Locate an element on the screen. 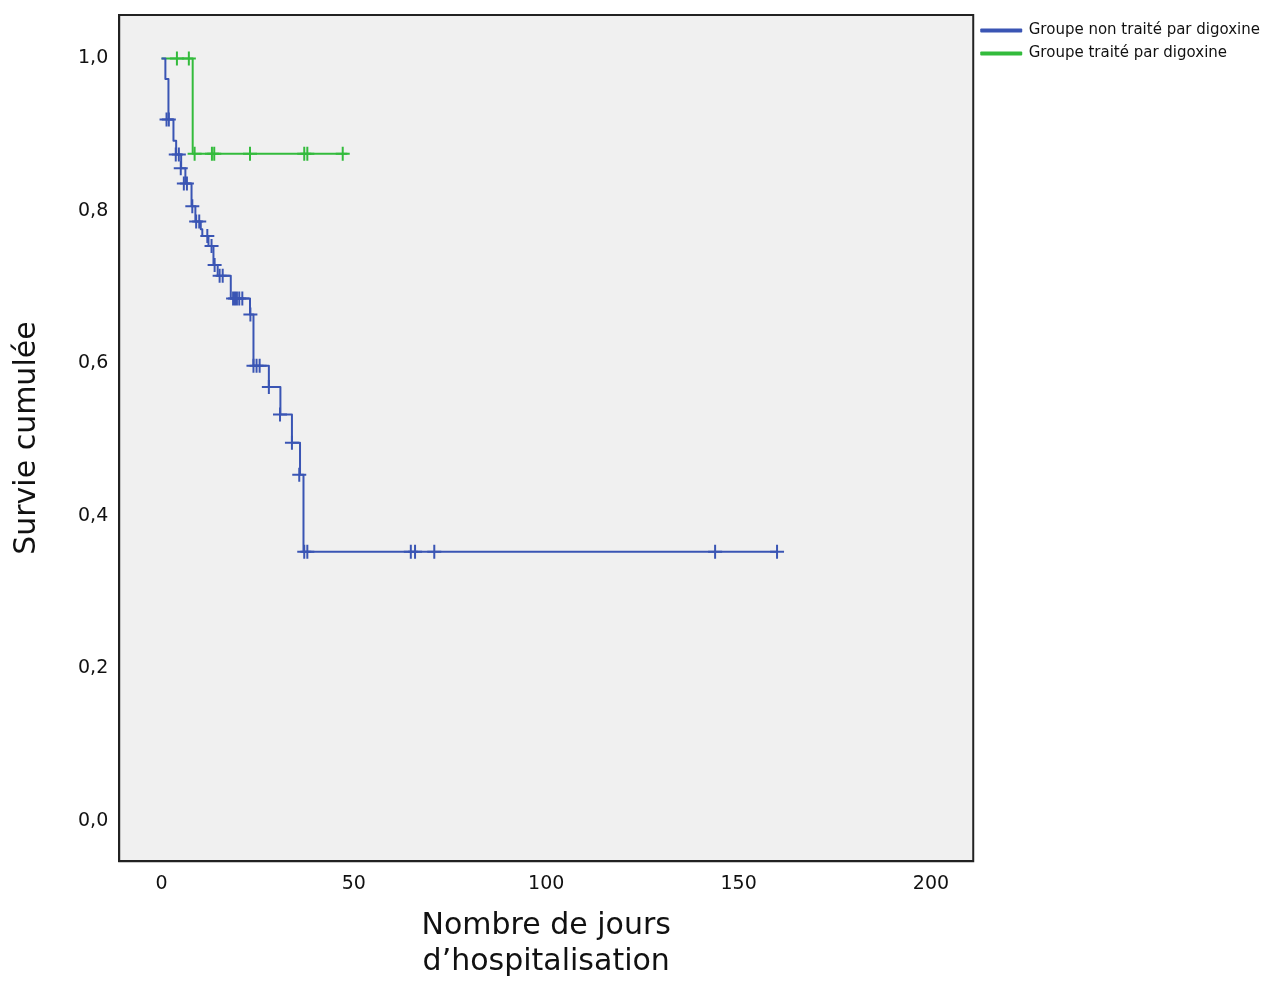 This screenshot has width=1270, height=984. y-tick-label: 0,0 is located at coordinates (93, 818).